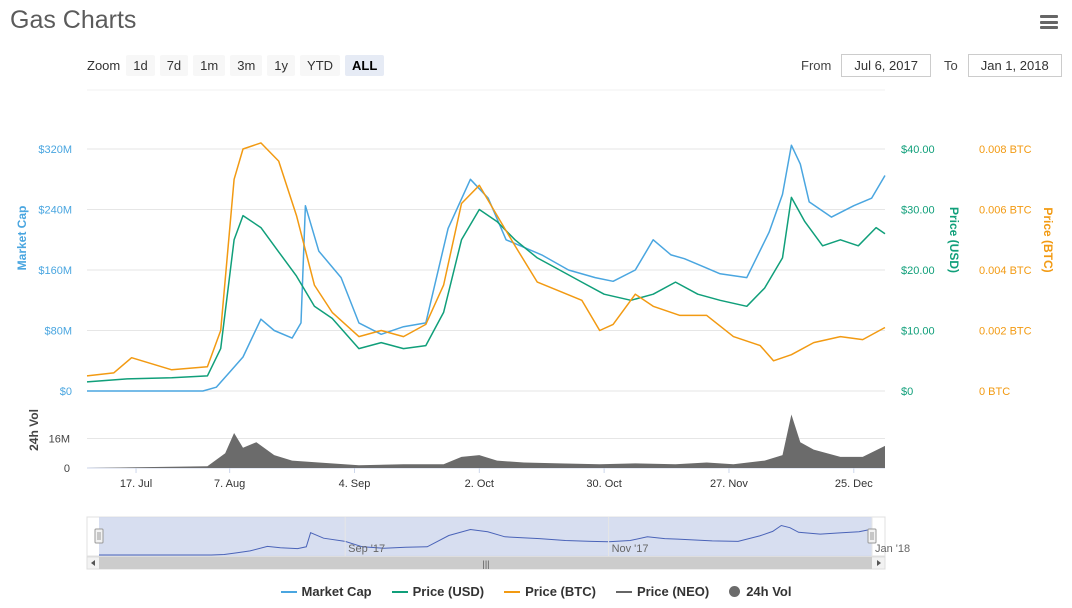 Image resolution: width=1072 pixels, height=608 pixels. I want to click on y-tick-label-price-usd: $40.00, so click(918, 150).